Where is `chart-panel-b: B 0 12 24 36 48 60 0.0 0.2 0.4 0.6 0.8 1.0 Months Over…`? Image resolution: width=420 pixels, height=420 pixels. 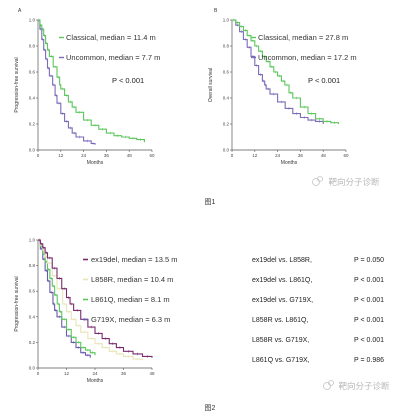 chart-panel-b: B 0 12 24 36 48 60 0.0 0.2 0.4 0.6 0.8 1.0 Months Over… is located at coordinates (282, 87).